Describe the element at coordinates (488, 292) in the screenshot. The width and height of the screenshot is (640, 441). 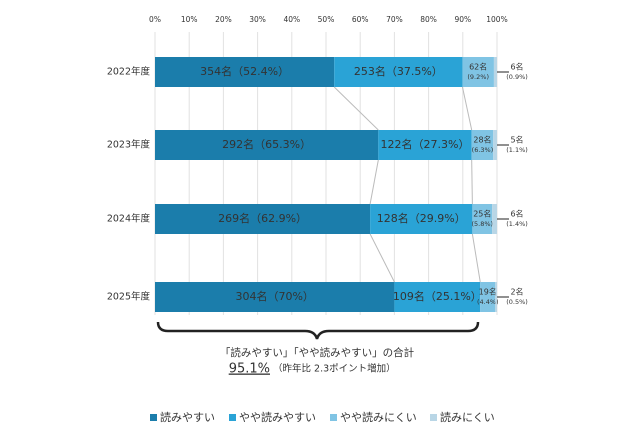
I see `data-label: 19名` at that location.